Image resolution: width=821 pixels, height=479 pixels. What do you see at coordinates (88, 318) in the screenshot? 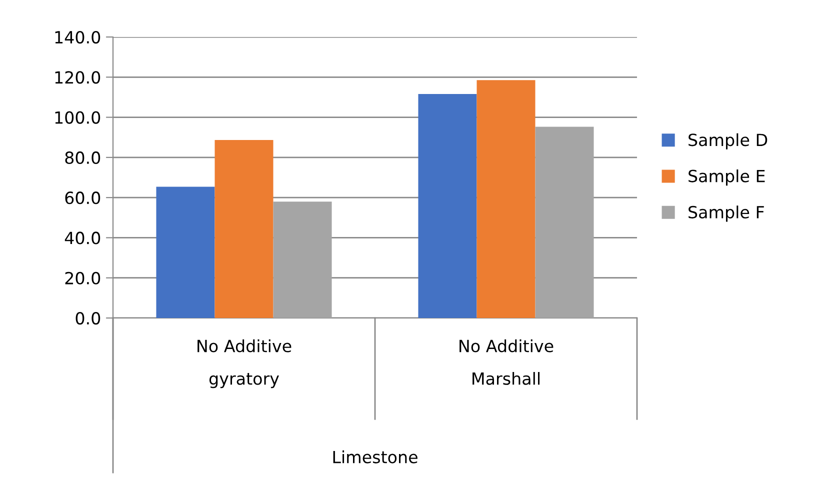
I see `y-tick-label: 0.0` at bounding box center [88, 318].